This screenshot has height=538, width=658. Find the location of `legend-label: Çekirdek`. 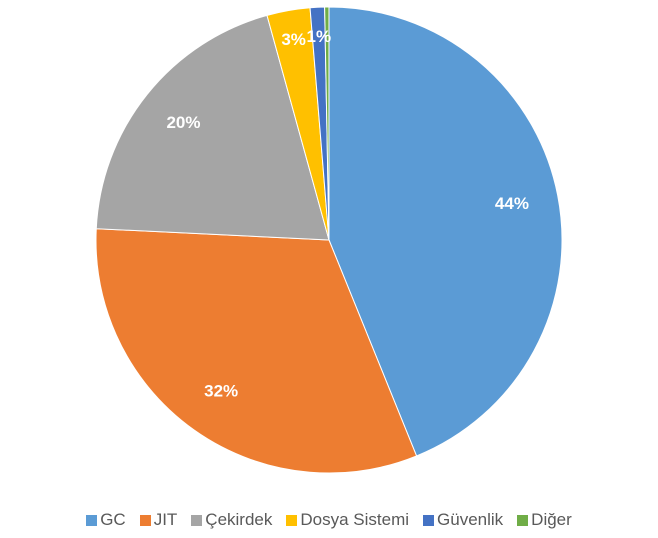

legend-label: Çekirdek is located at coordinates (239, 519).